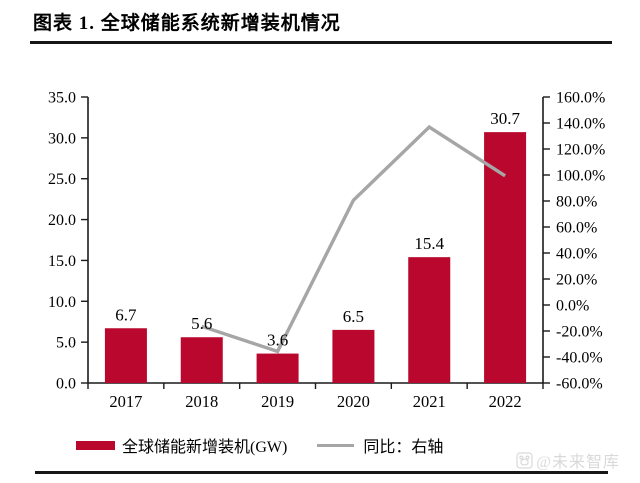 This screenshot has width=640, height=483. I want to click on svg-text: 3.6, so click(277, 340).